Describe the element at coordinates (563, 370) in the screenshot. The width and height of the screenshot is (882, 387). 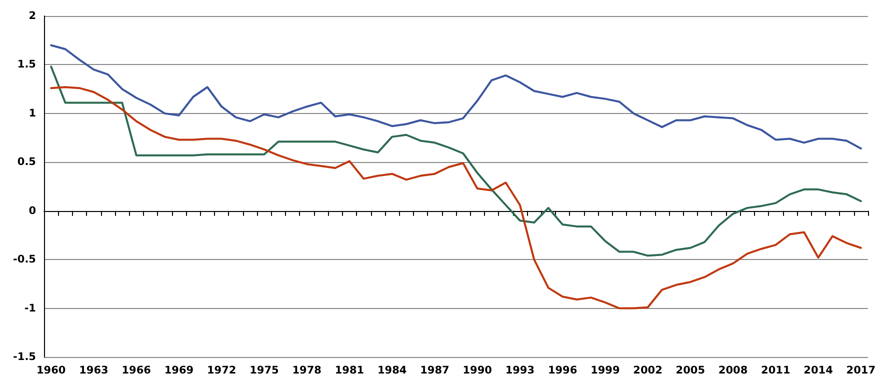
I see `x-tick-label: 1996` at that location.